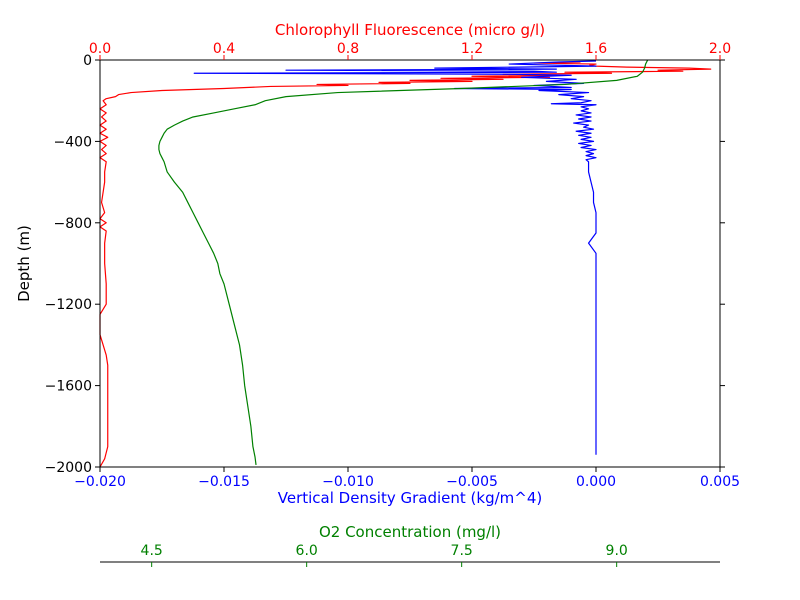 The image size is (800, 600). Describe the element at coordinates (68, 387) in the screenshot. I see `y-tick-label: −1600` at that location.